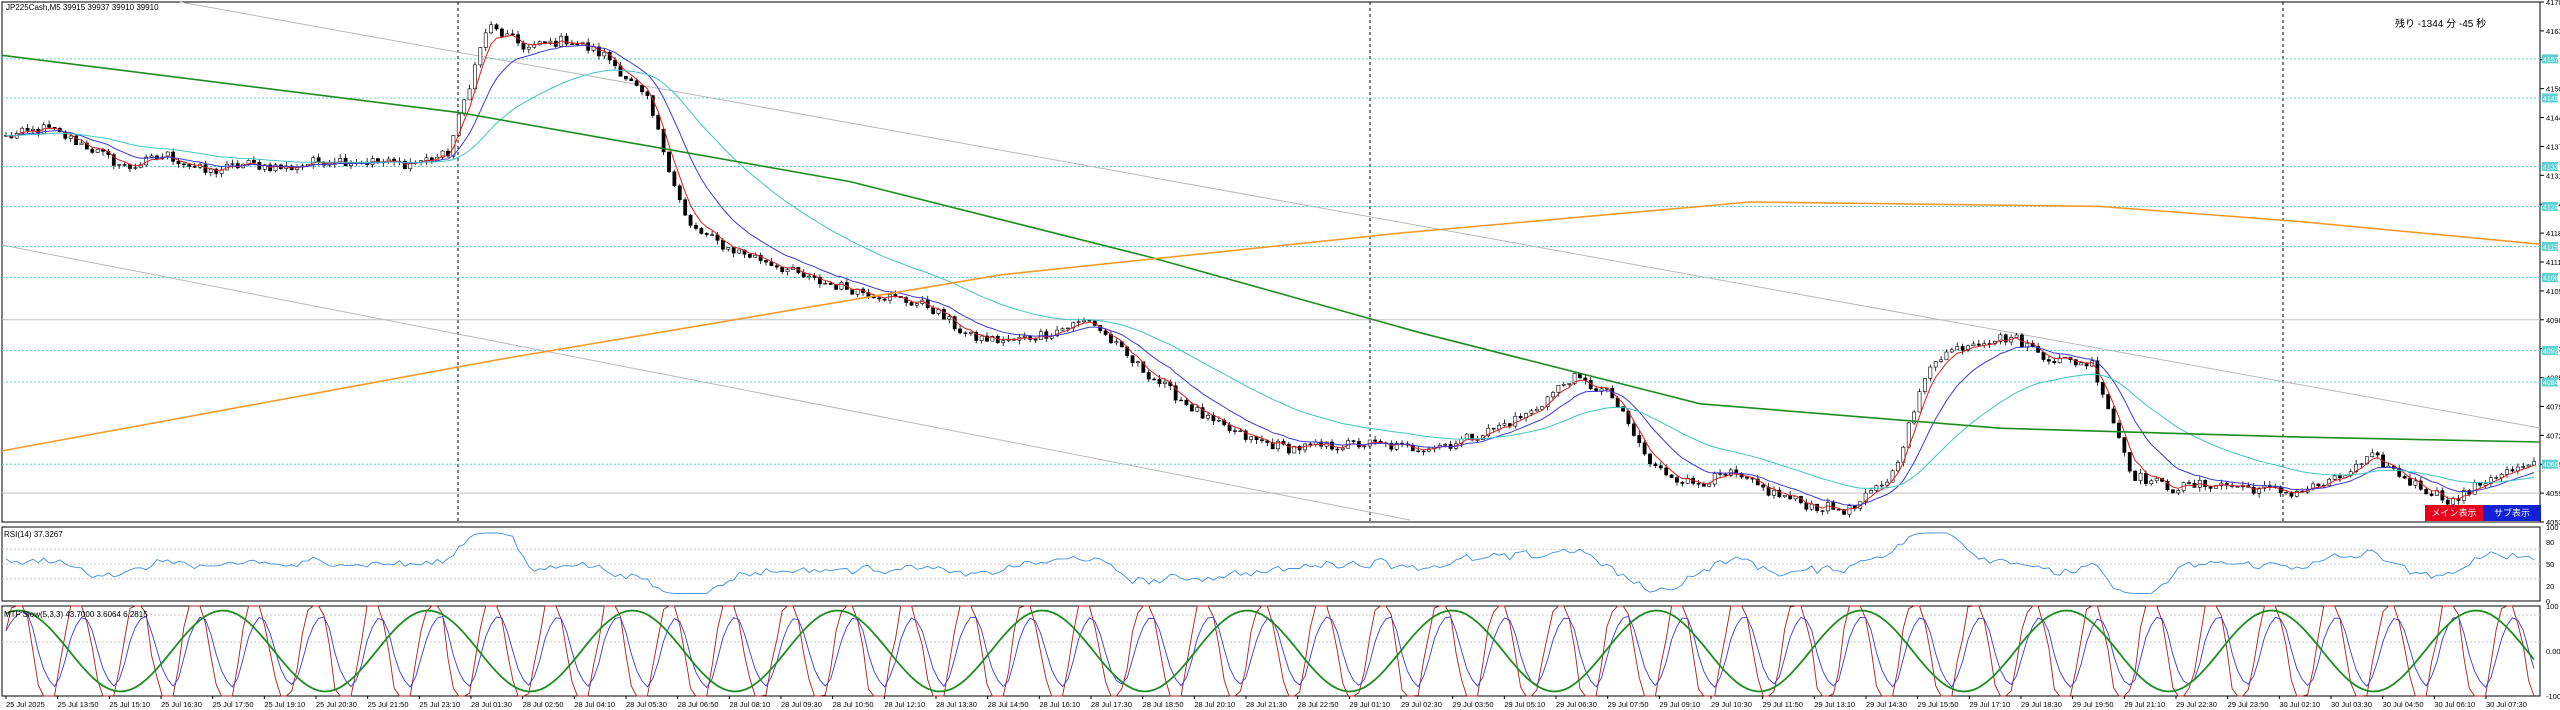  What do you see at coordinates (2550, 564) in the screenshot?
I see `rsi-tick-label: 50` at bounding box center [2550, 564].